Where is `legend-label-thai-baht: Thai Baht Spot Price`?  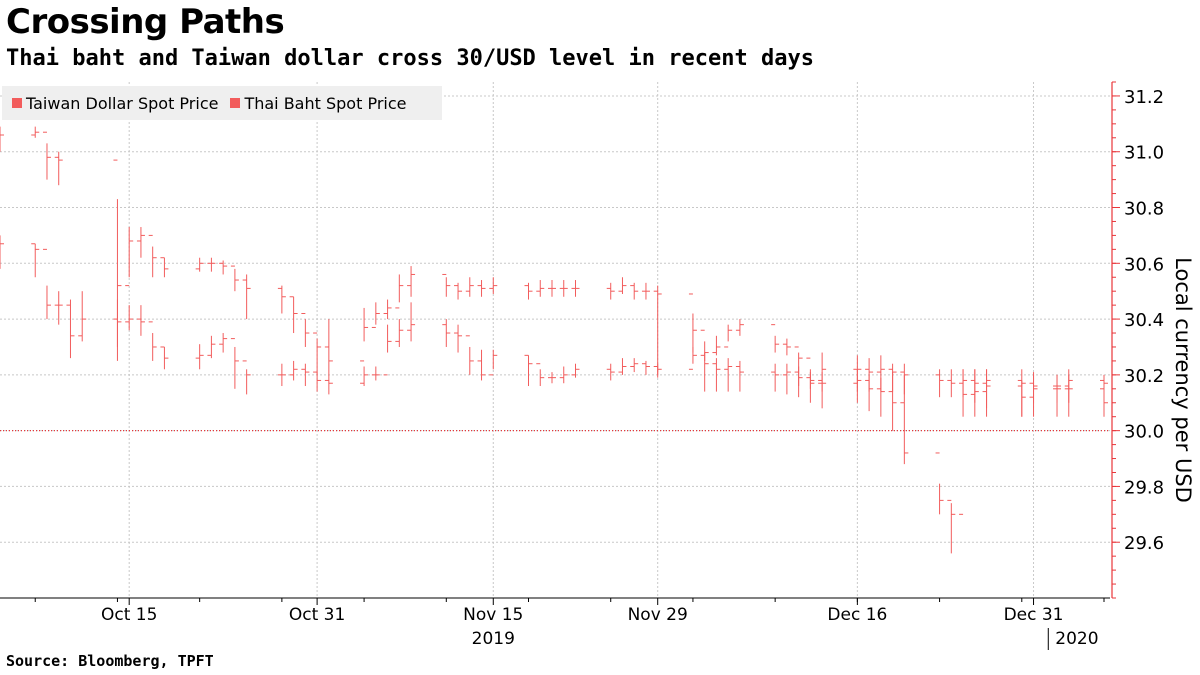 legend-label-thai-baht: Thai Baht Spot Price is located at coordinates (325, 103).